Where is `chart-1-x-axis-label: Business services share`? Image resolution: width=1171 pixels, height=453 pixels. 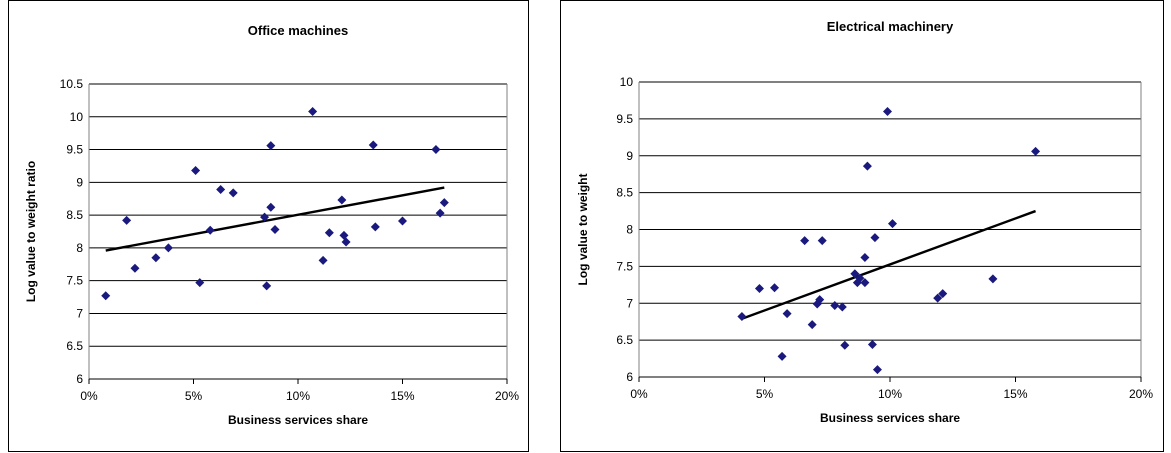 chart-1-x-axis-label: Business services share is located at coordinates (890, 418).